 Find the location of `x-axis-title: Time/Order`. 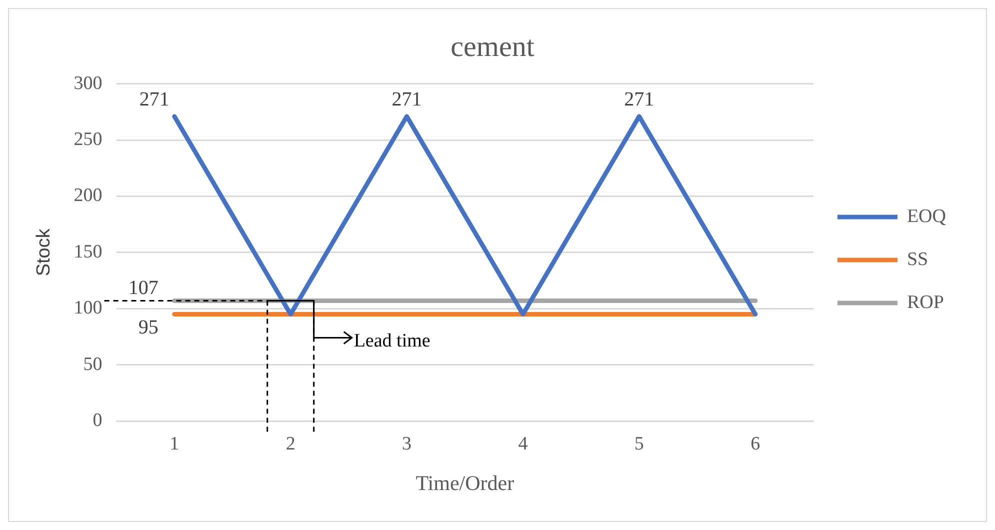

x-axis-title: Time/Order is located at coordinates (465, 482).